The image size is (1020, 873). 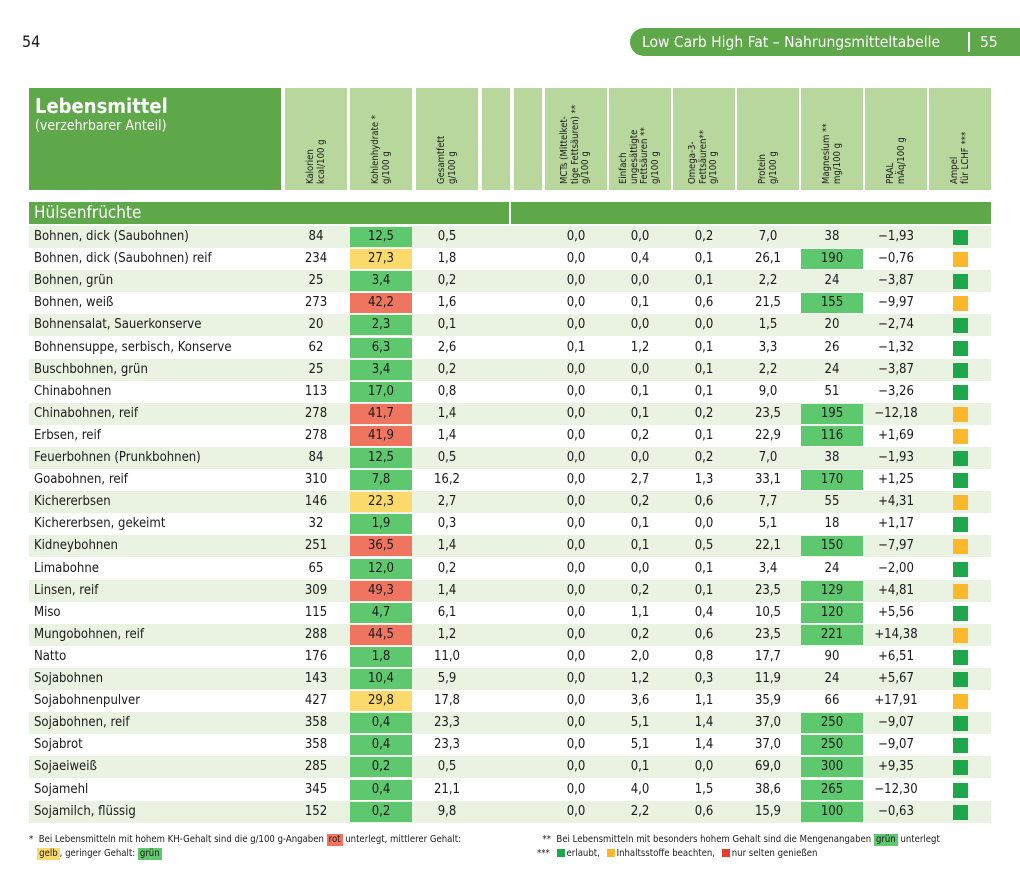 I want to click on cell-kcal: 65, so click(x=316, y=568).